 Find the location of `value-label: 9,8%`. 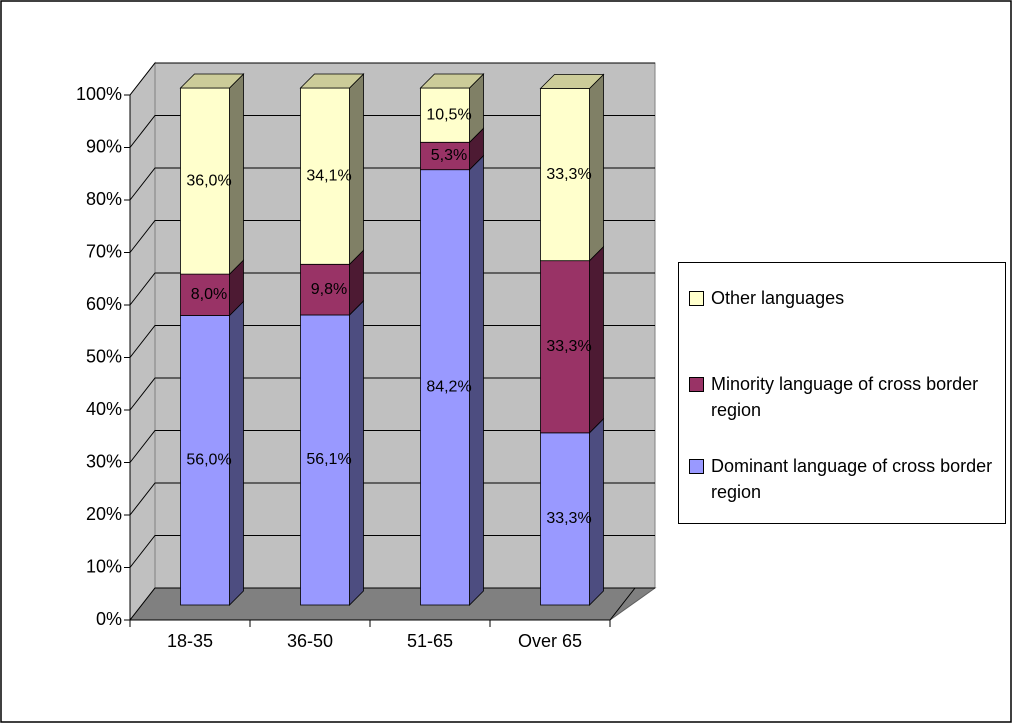

value-label: 9,8% is located at coordinates (329, 289).